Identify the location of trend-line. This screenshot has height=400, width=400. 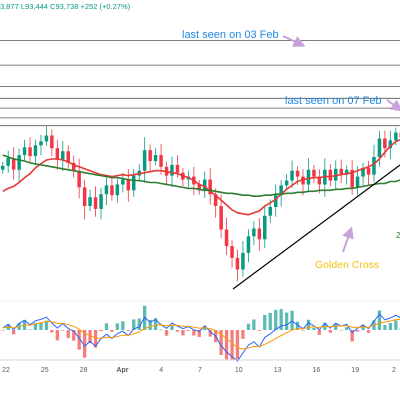
(316, 227).